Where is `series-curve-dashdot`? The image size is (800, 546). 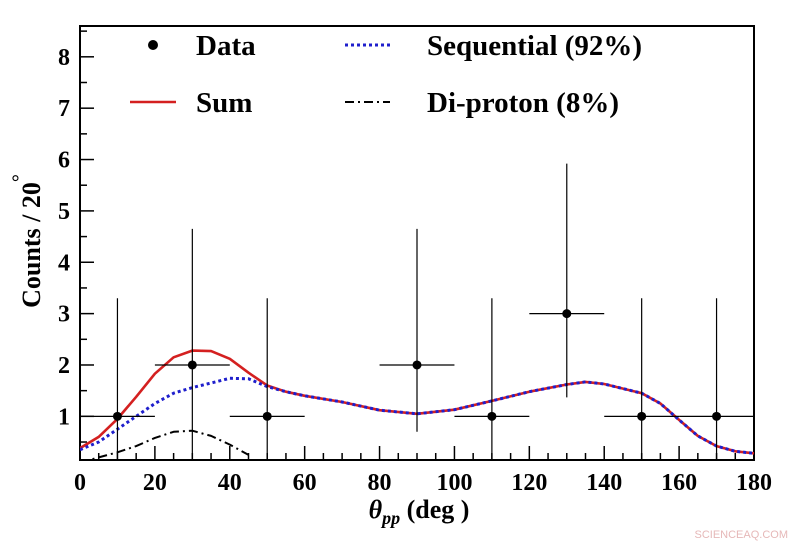 series-curve-dashdot is located at coordinates (167, 444).